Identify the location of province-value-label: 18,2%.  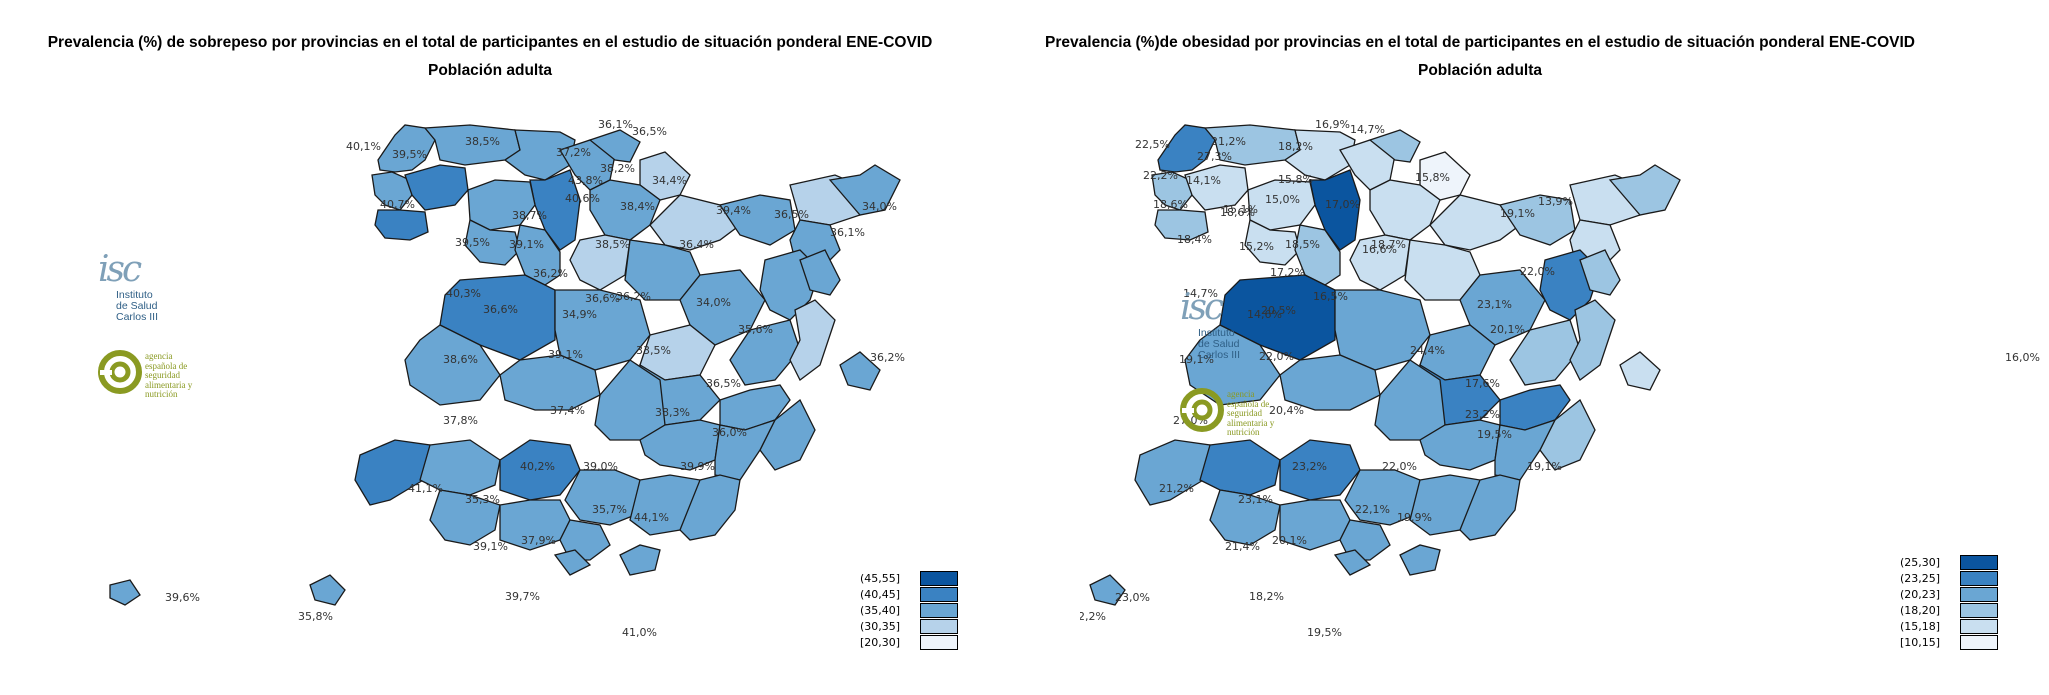
(1295, 146).